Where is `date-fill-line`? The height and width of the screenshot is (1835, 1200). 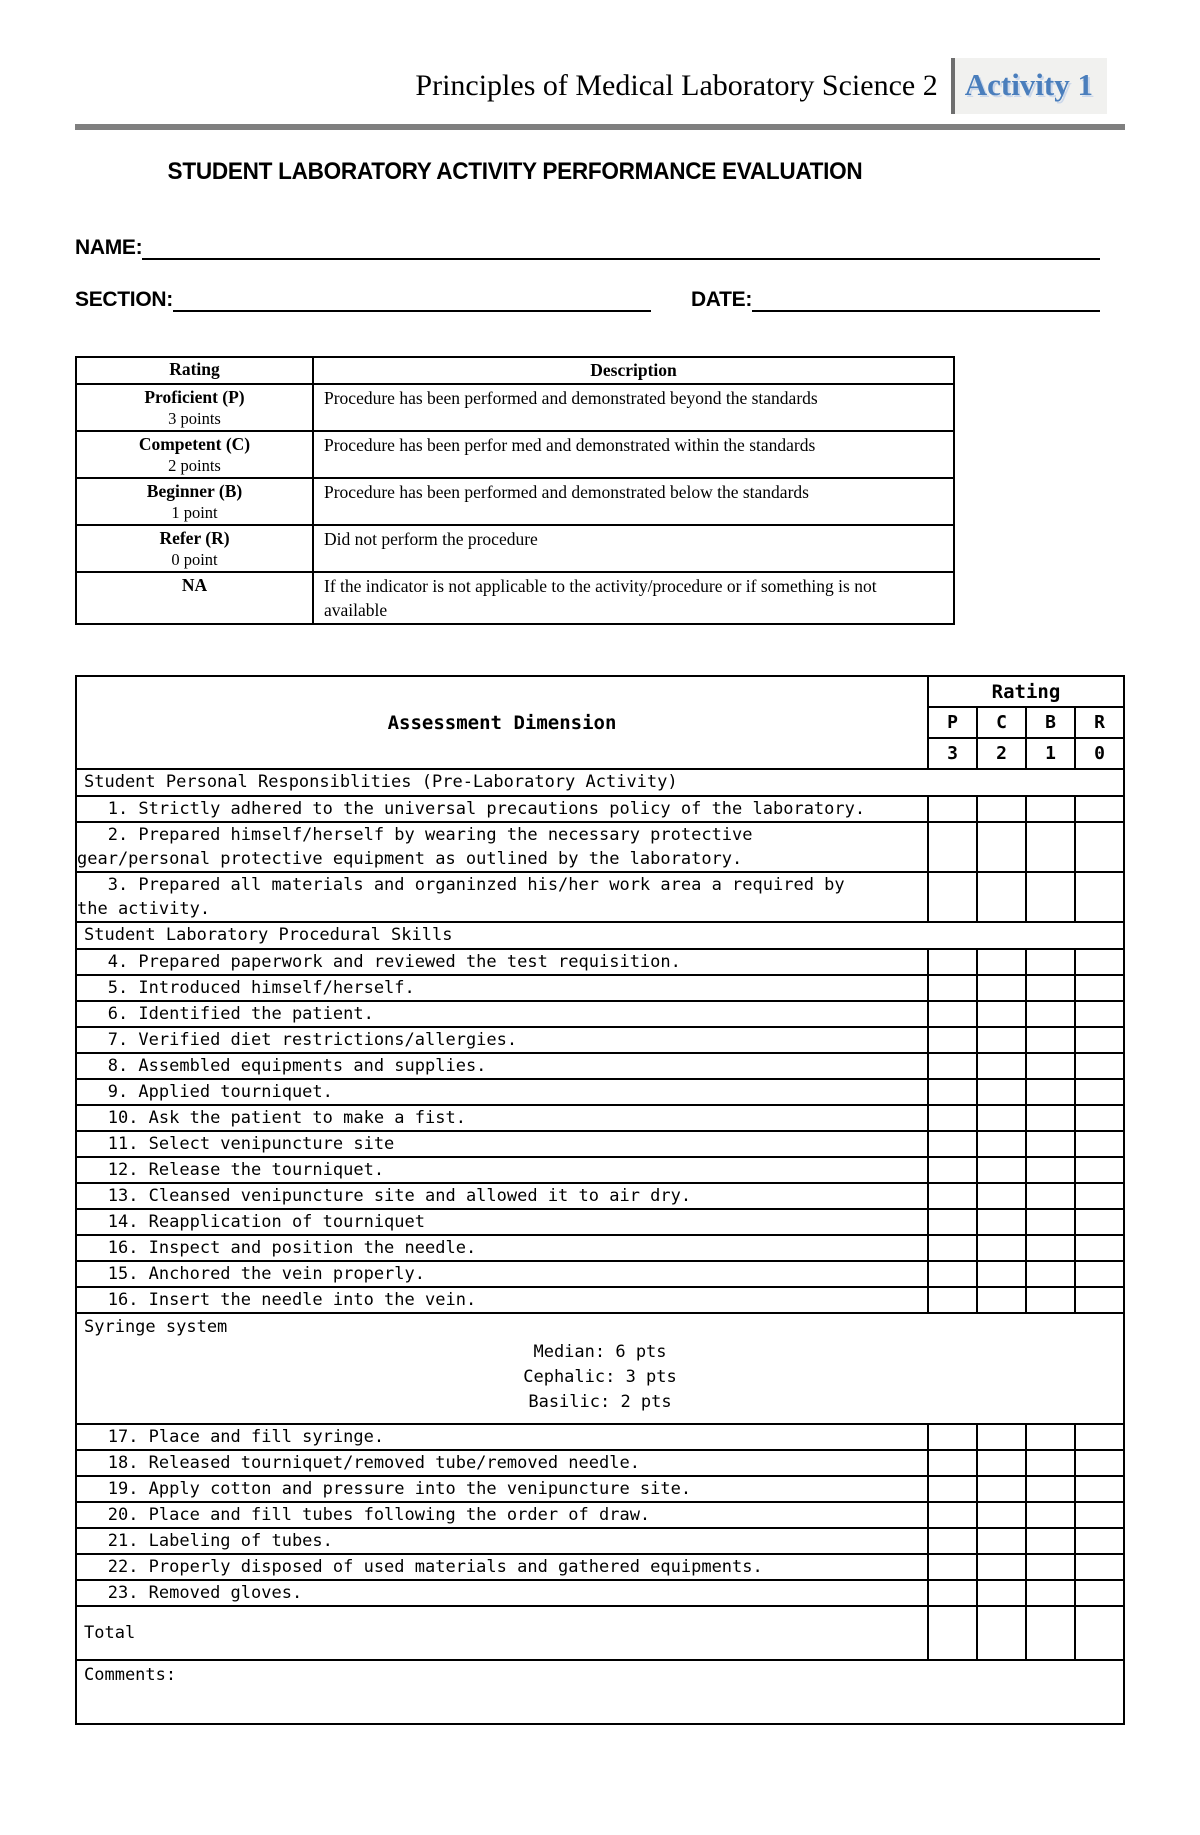
date-fill-line is located at coordinates (926, 298).